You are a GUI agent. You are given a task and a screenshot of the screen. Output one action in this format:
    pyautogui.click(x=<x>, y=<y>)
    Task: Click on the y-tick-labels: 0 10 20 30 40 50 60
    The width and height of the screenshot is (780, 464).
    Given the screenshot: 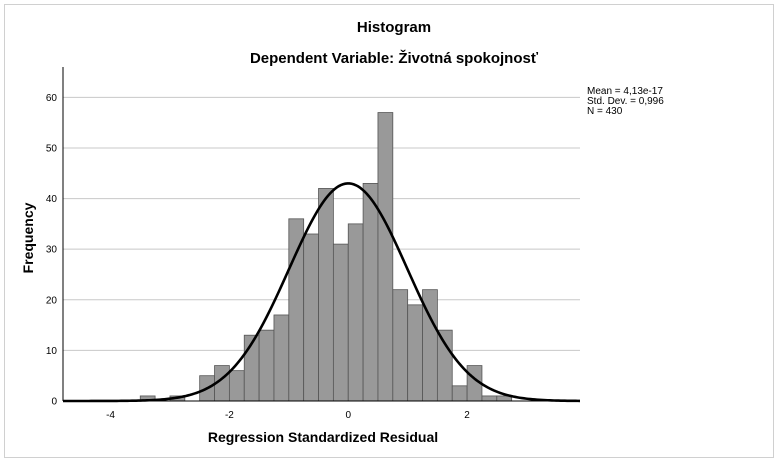 What is the action you would take?
    pyautogui.click(x=52, y=250)
    